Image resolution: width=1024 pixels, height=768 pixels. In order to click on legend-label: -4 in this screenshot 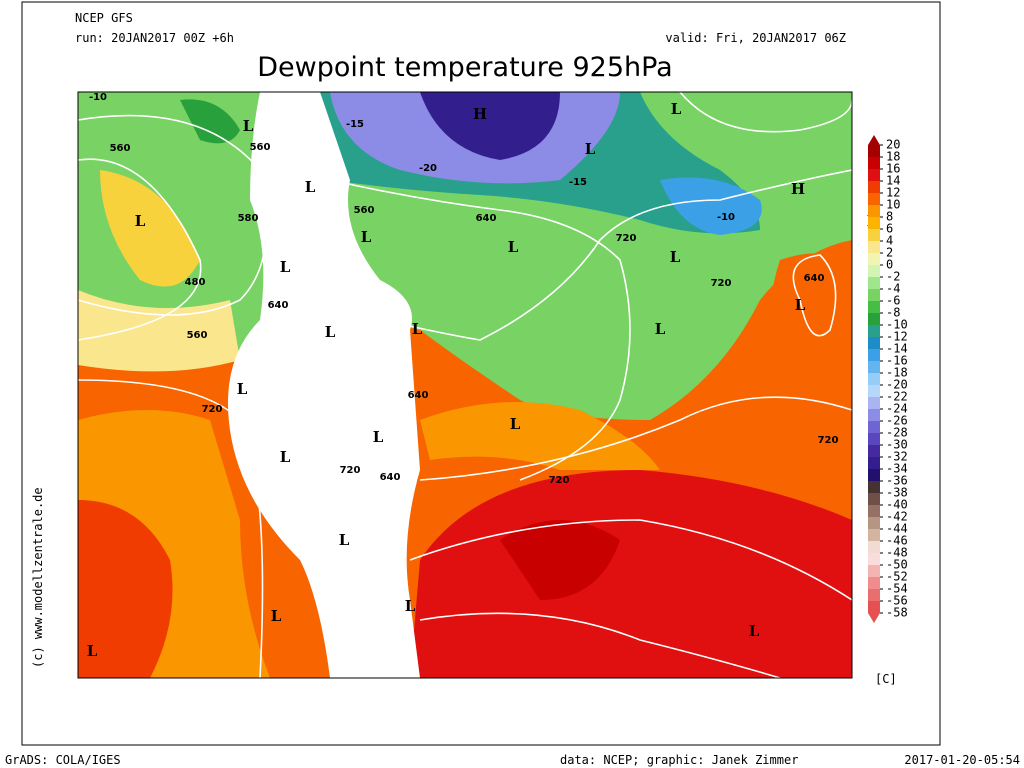, I will do `click(893, 289)`.